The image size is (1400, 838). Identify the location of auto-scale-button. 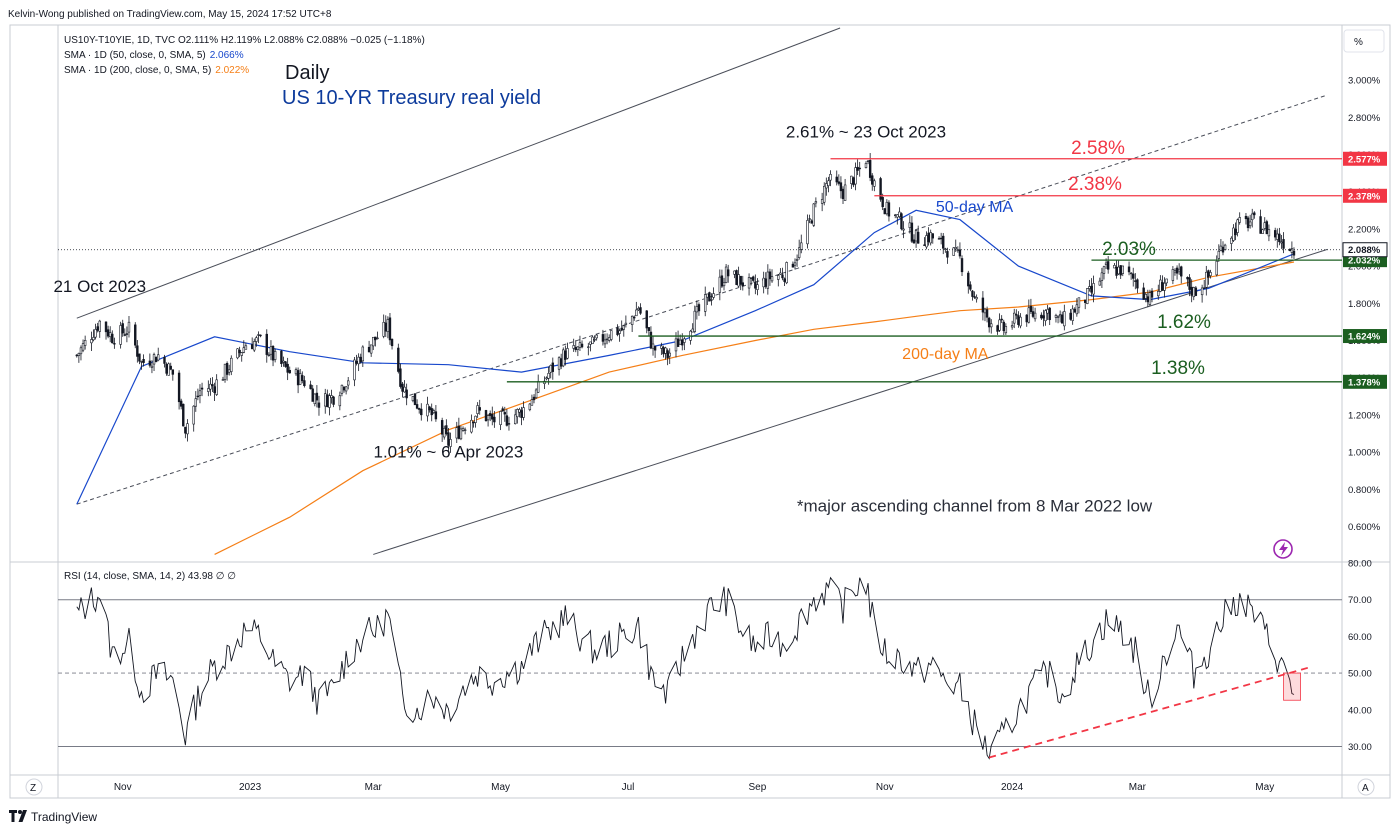
(1366, 787).